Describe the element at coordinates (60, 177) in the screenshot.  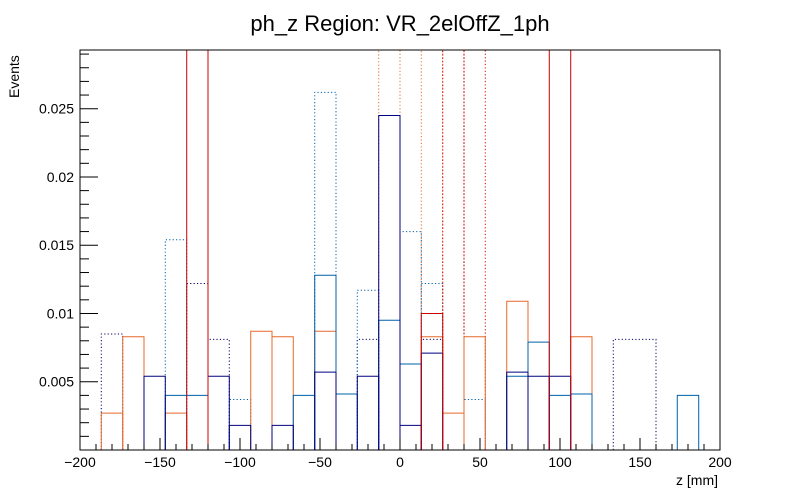
I see `y-tick-label: 0.02` at that location.